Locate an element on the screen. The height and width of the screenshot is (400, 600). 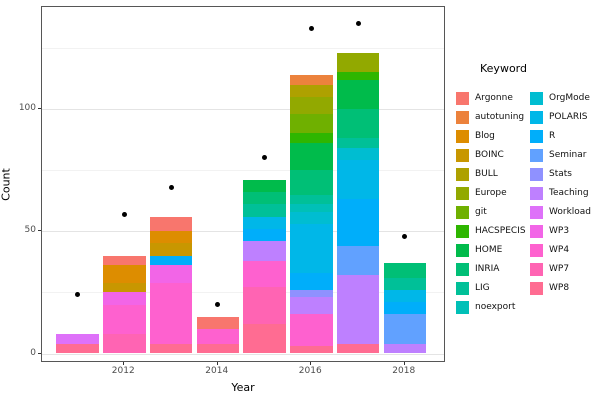
bar-segment-WP3-2013 is located at coordinates (171, 274).